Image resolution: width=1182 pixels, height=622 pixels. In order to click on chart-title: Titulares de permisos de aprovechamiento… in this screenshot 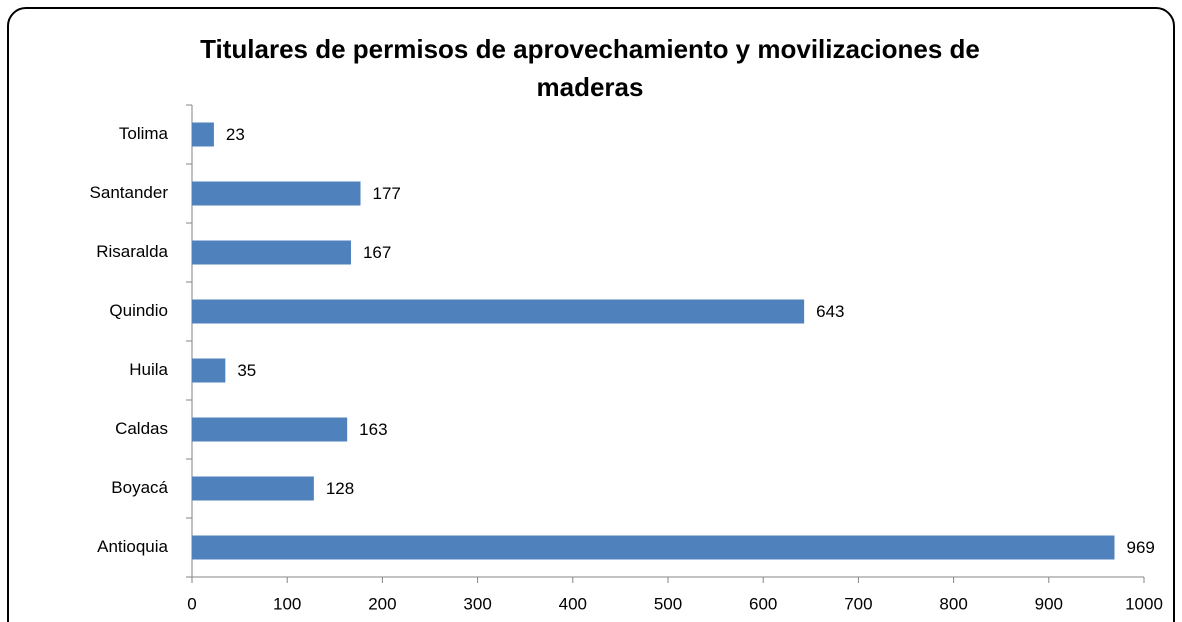, I will do `click(590, 68)`.